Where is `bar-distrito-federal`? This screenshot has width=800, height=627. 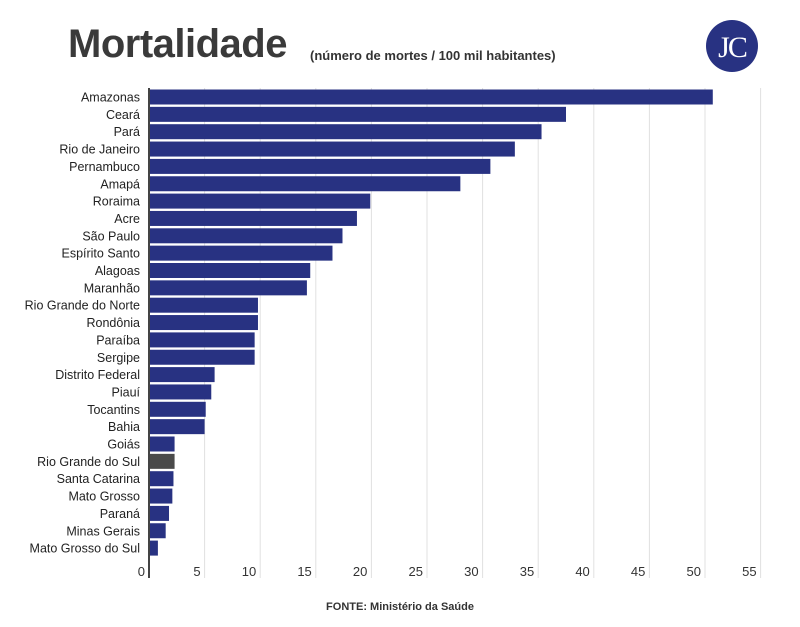
bar-distrito-federal is located at coordinates (182, 375).